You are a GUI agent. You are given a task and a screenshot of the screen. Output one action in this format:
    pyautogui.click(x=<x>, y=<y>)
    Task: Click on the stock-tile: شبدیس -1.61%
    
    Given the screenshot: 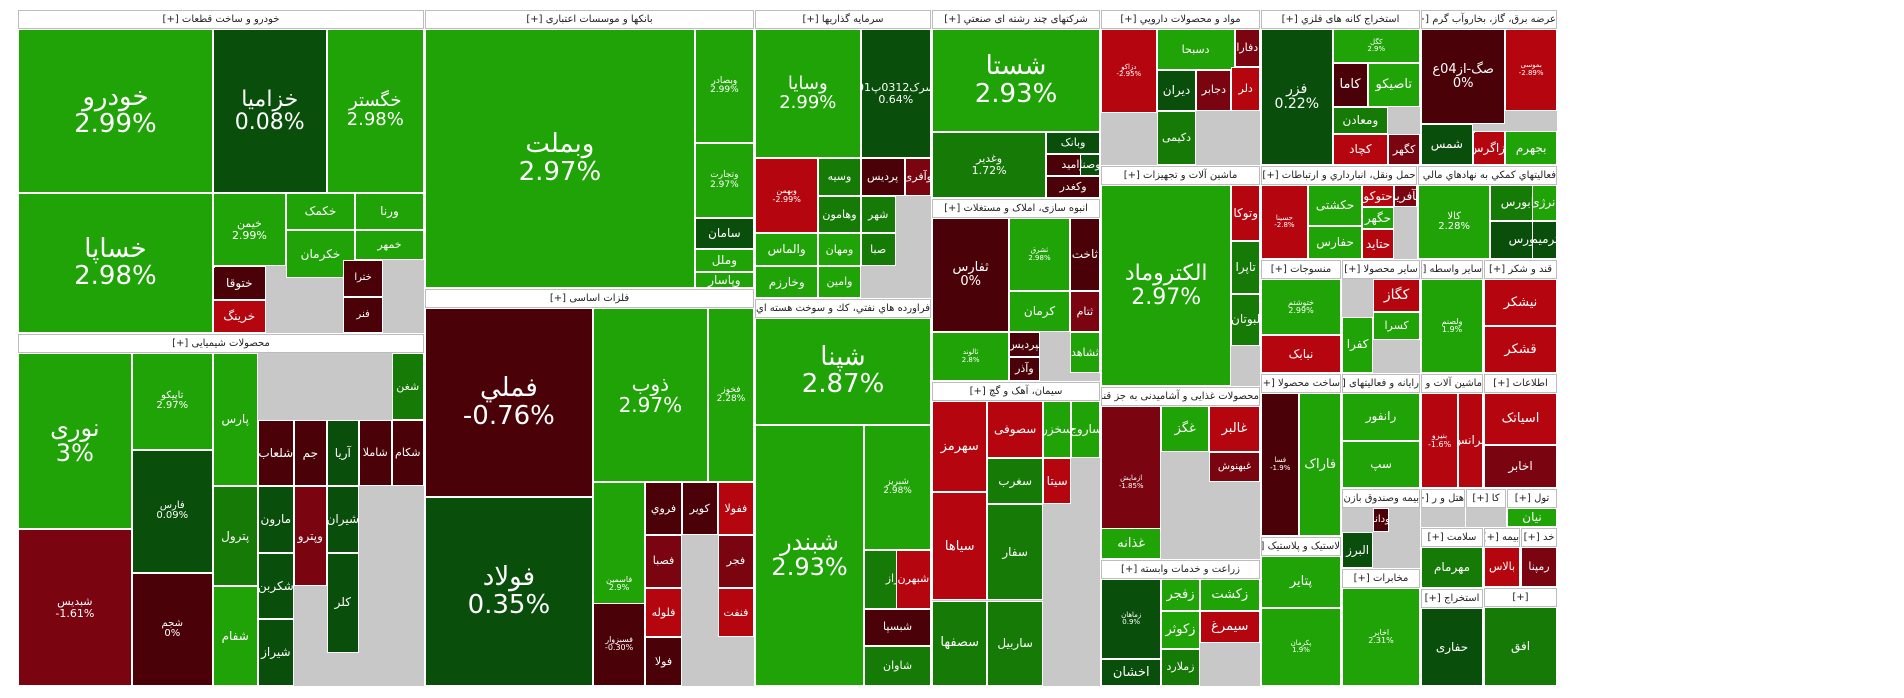 What is the action you would take?
    pyautogui.click(x=75, y=607)
    